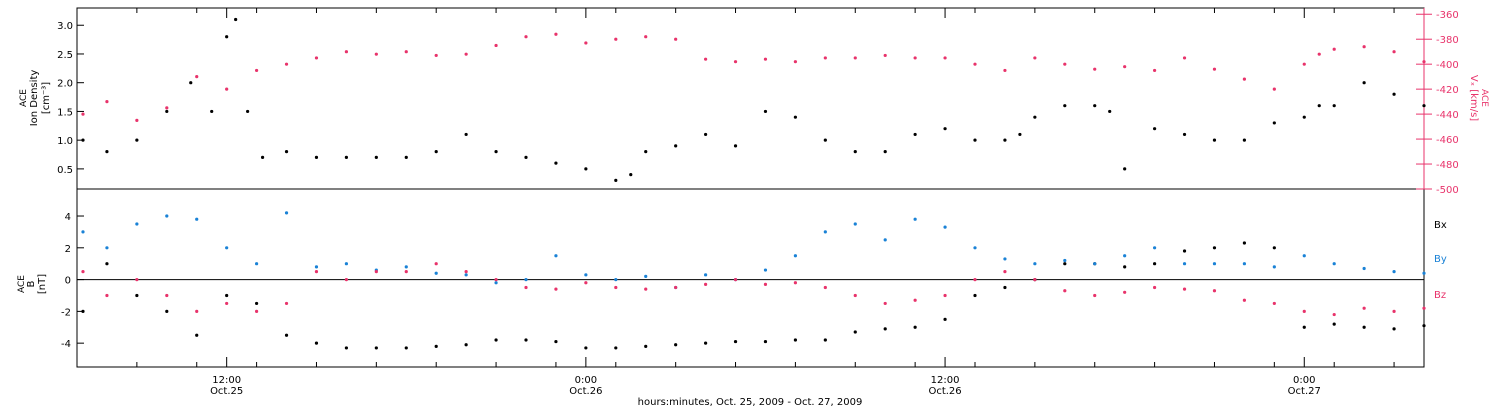 Image resolution: width=1500 pixels, height=414 pixels. Describe the element at coordinates (1440, 225) in the screenshot. I see `legend-bx: Bx` at that location.